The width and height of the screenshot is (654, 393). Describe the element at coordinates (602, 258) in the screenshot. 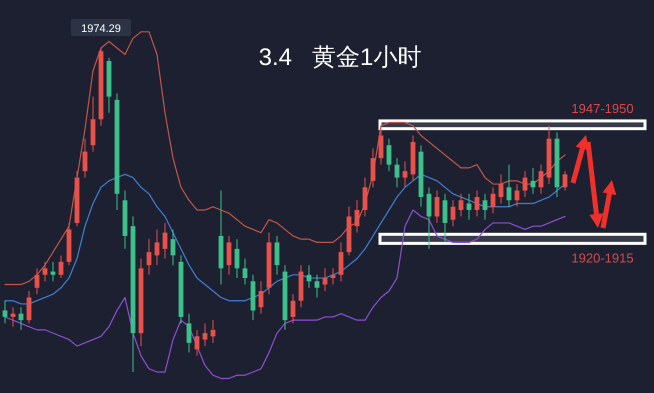

I see `band-label: 1920-1915` at that location.